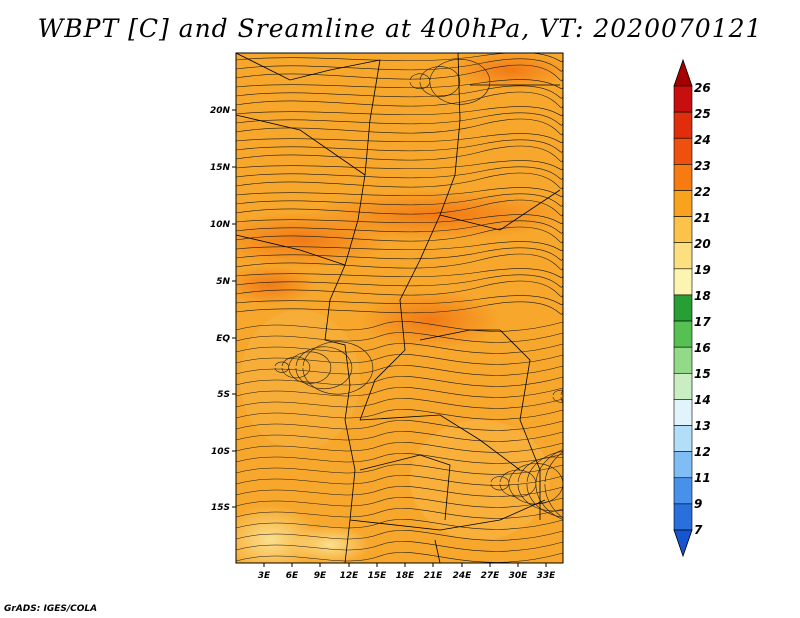 The height and width of the screenshot is (618, 800). What do you see at coordinates (702, 478) in the screenshot?
I see `colorbar-label: 11` at bounding box center [702, 478].